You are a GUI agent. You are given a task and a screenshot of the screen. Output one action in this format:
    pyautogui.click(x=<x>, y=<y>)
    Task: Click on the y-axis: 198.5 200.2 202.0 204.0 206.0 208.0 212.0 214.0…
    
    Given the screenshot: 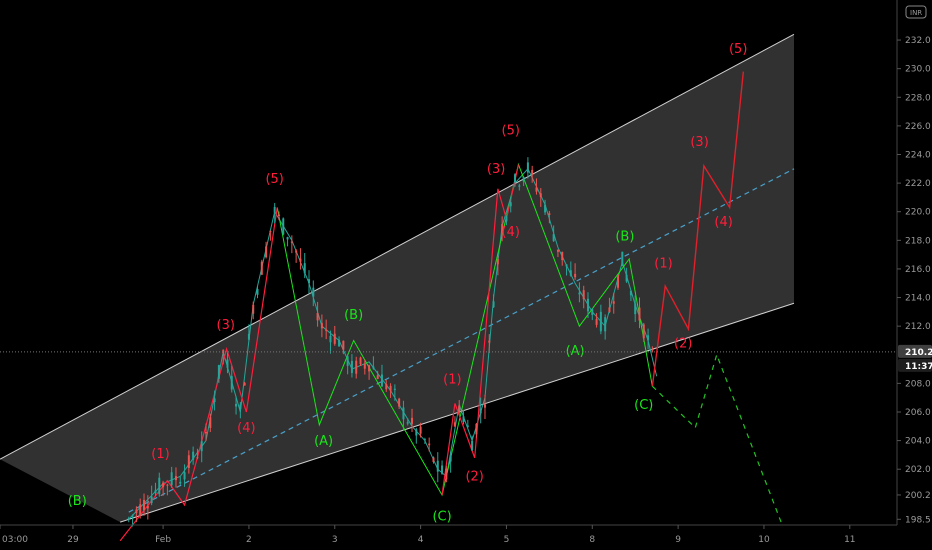 What is the action you would take?
    pyautogui.click(x=913, y=262)
    